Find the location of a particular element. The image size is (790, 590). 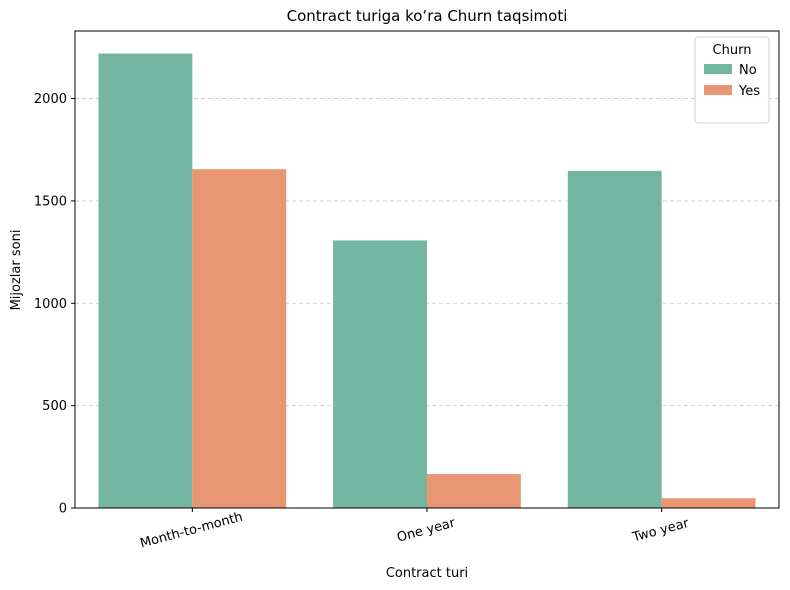

legend: Churn No Yes is located at coordinates (732, 80).